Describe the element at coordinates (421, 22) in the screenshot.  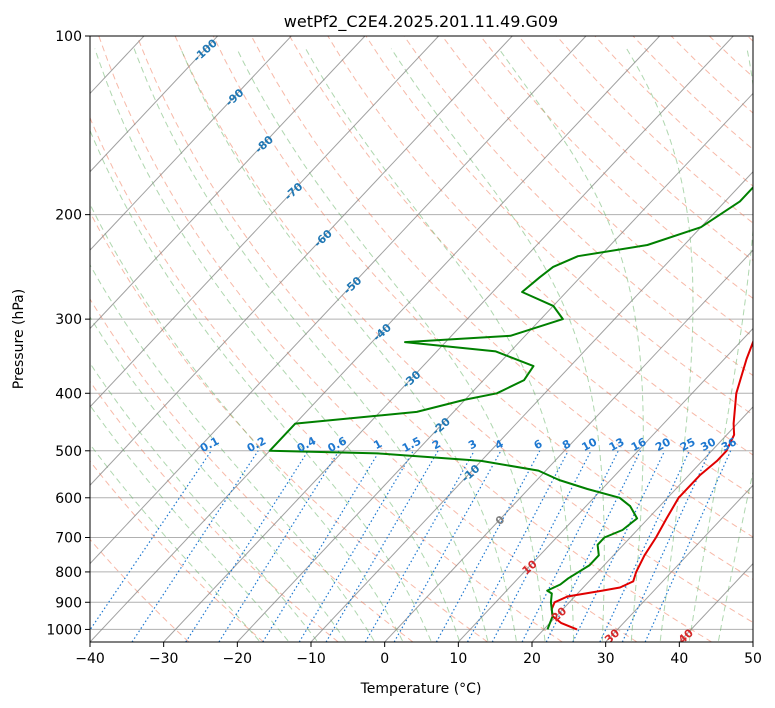
I see `chart-title: wetPf2_C2E4.2025.201.11.49.G09` at that location.